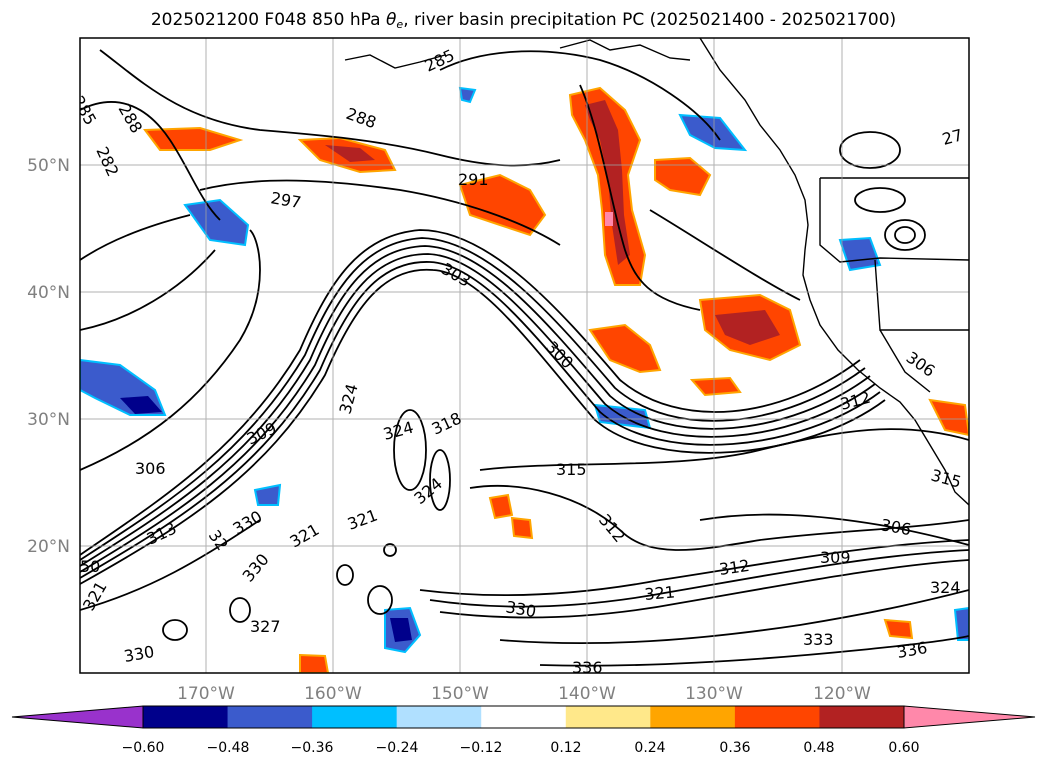  Describe the element at coordinates (842, 694) in the screenshot. I see `lon-tick-label: 120°W` at that location.